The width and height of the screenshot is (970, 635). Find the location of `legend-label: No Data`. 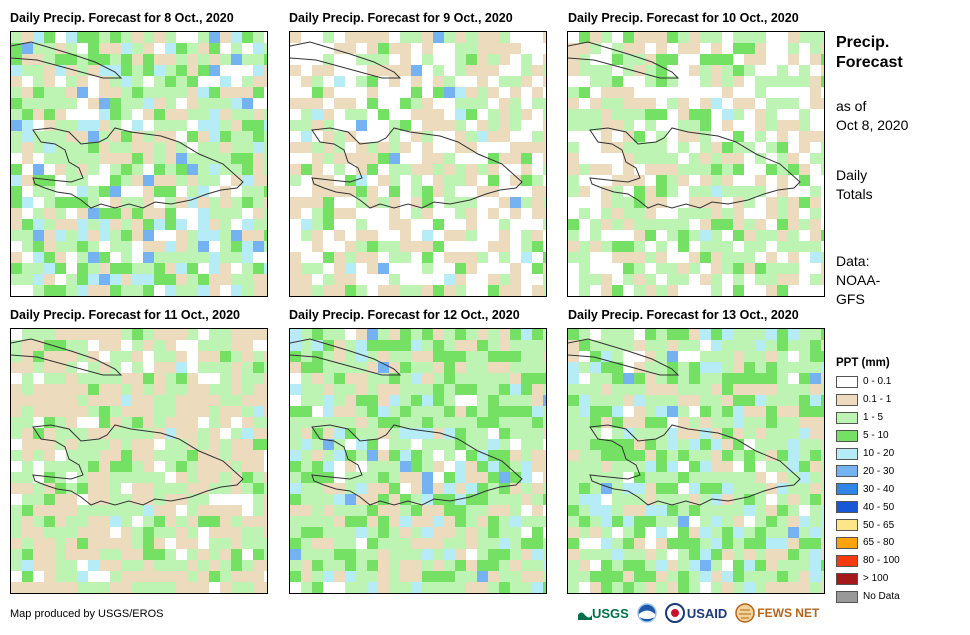

legend-label: No Data is located at coordinates (881, 597).